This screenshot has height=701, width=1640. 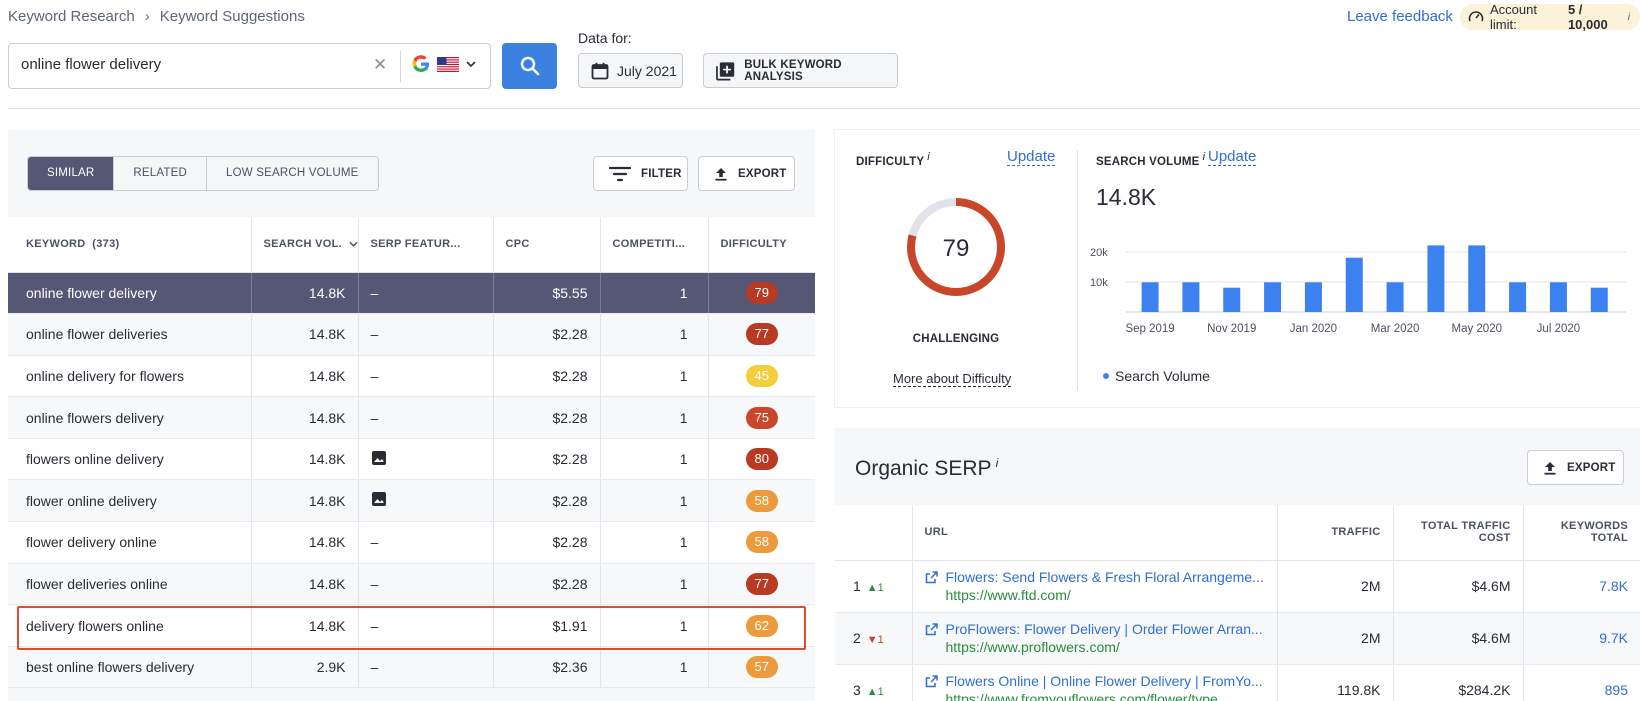 What do you see at coordinates (130, 293) in the screenshot?
I see `keyword-cell: online flower delivery` at bounding box center [130, 293].